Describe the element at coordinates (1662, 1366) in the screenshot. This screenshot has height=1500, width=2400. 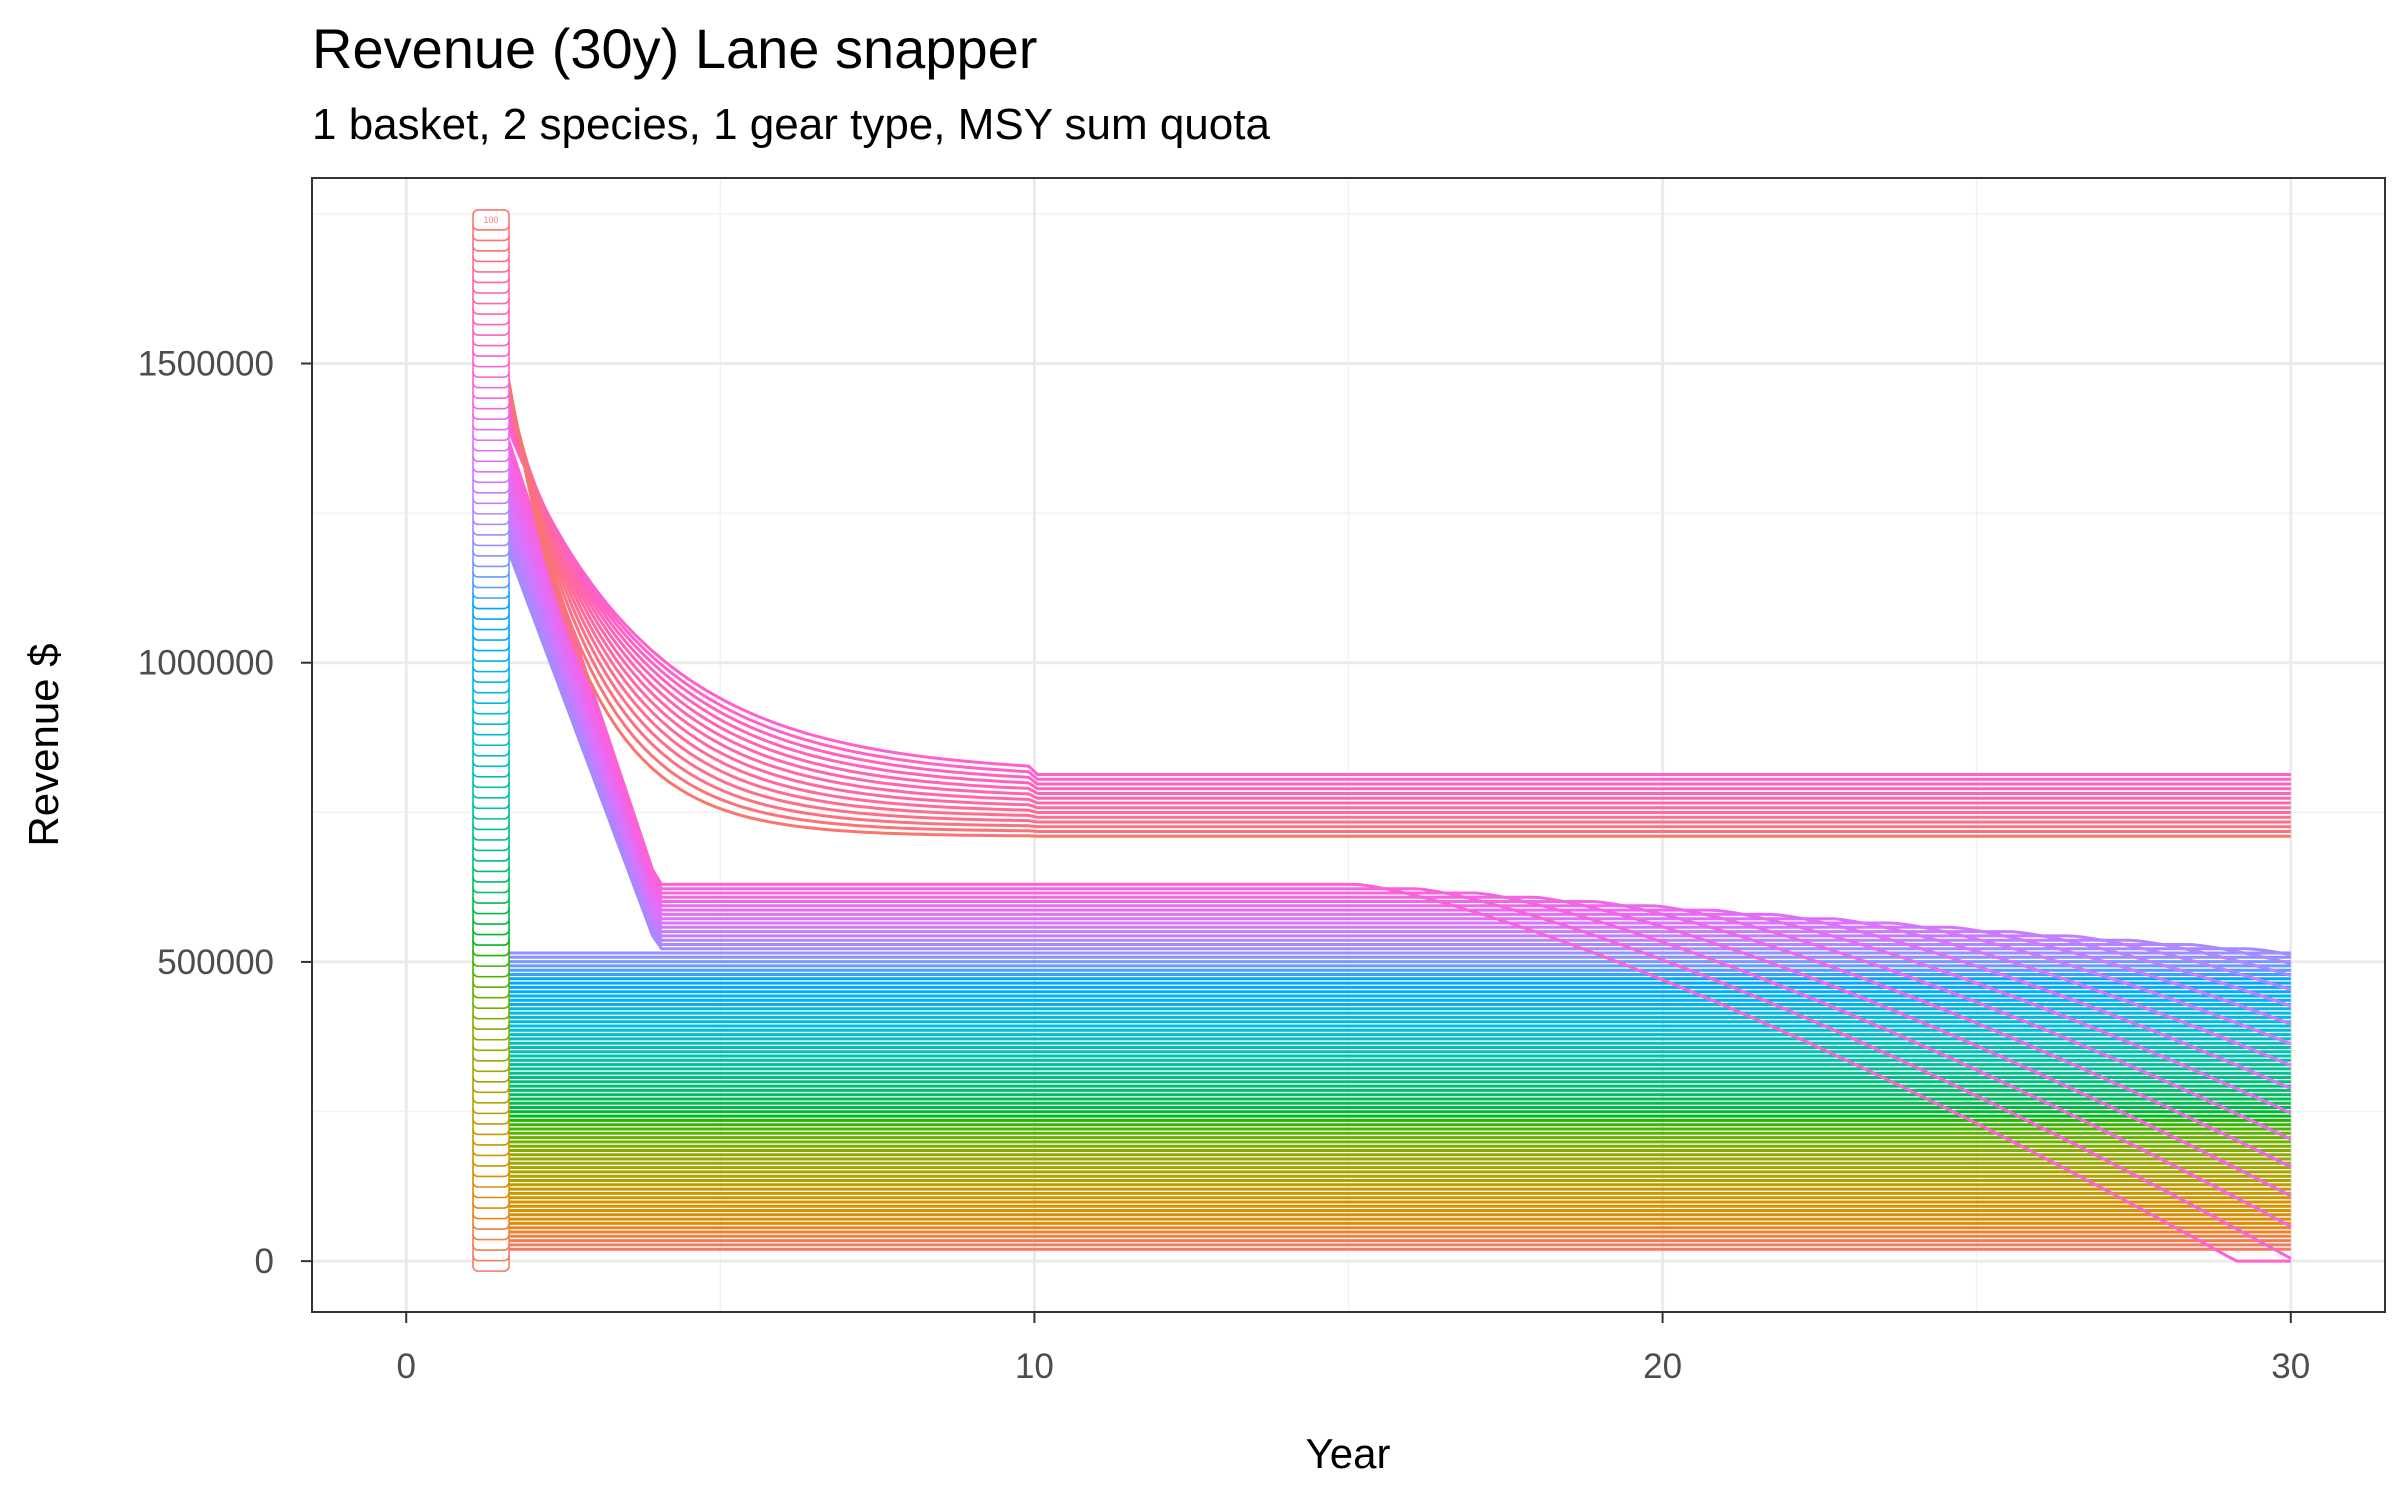
I see `x-tick-label: 20` at that location.